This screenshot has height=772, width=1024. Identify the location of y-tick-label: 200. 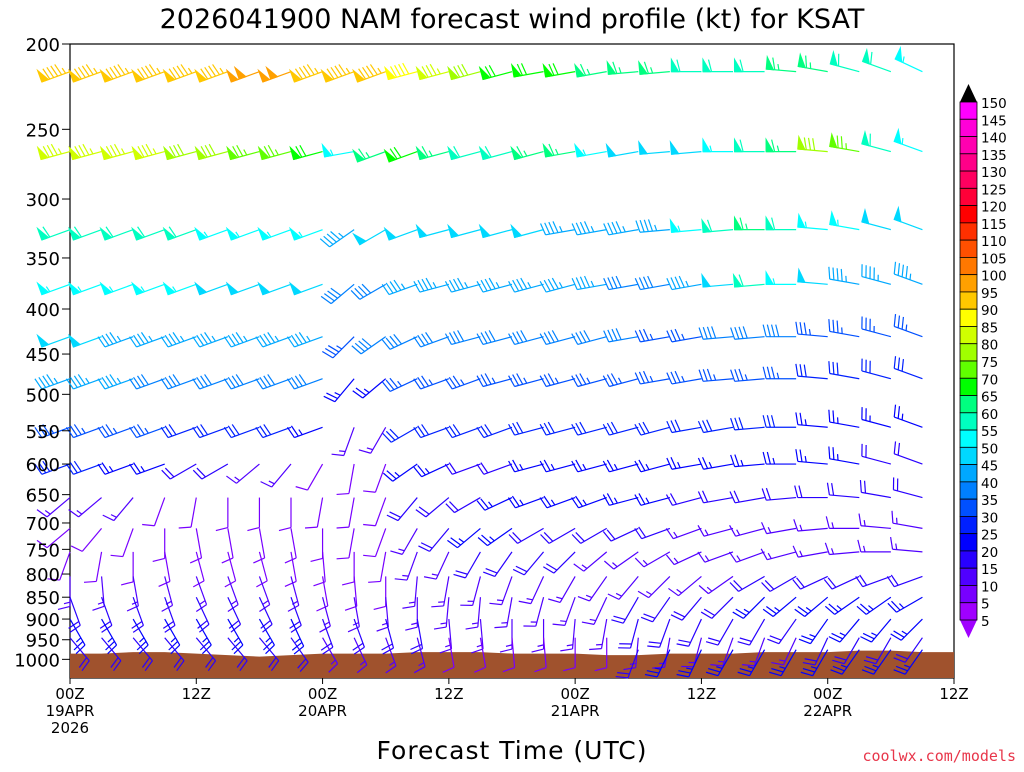
(43, 45).